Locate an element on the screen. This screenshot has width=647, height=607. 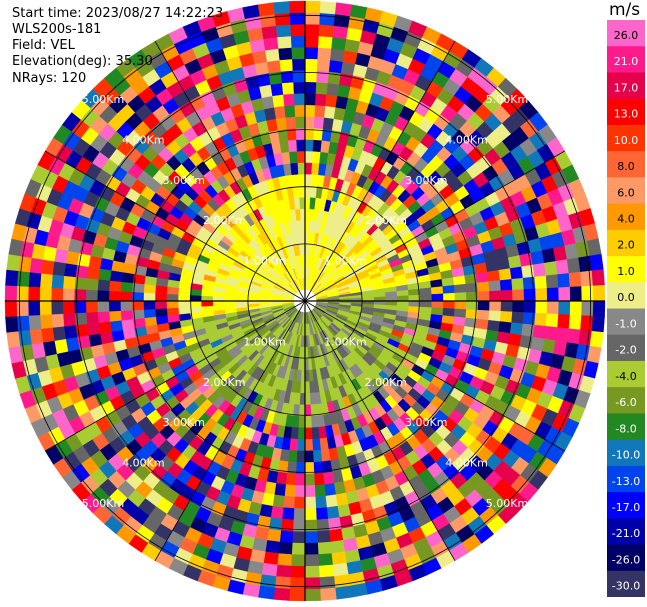
start-time-label: Start time: 2023/08/27 14:22:23 is located at coordinates (118, 13).